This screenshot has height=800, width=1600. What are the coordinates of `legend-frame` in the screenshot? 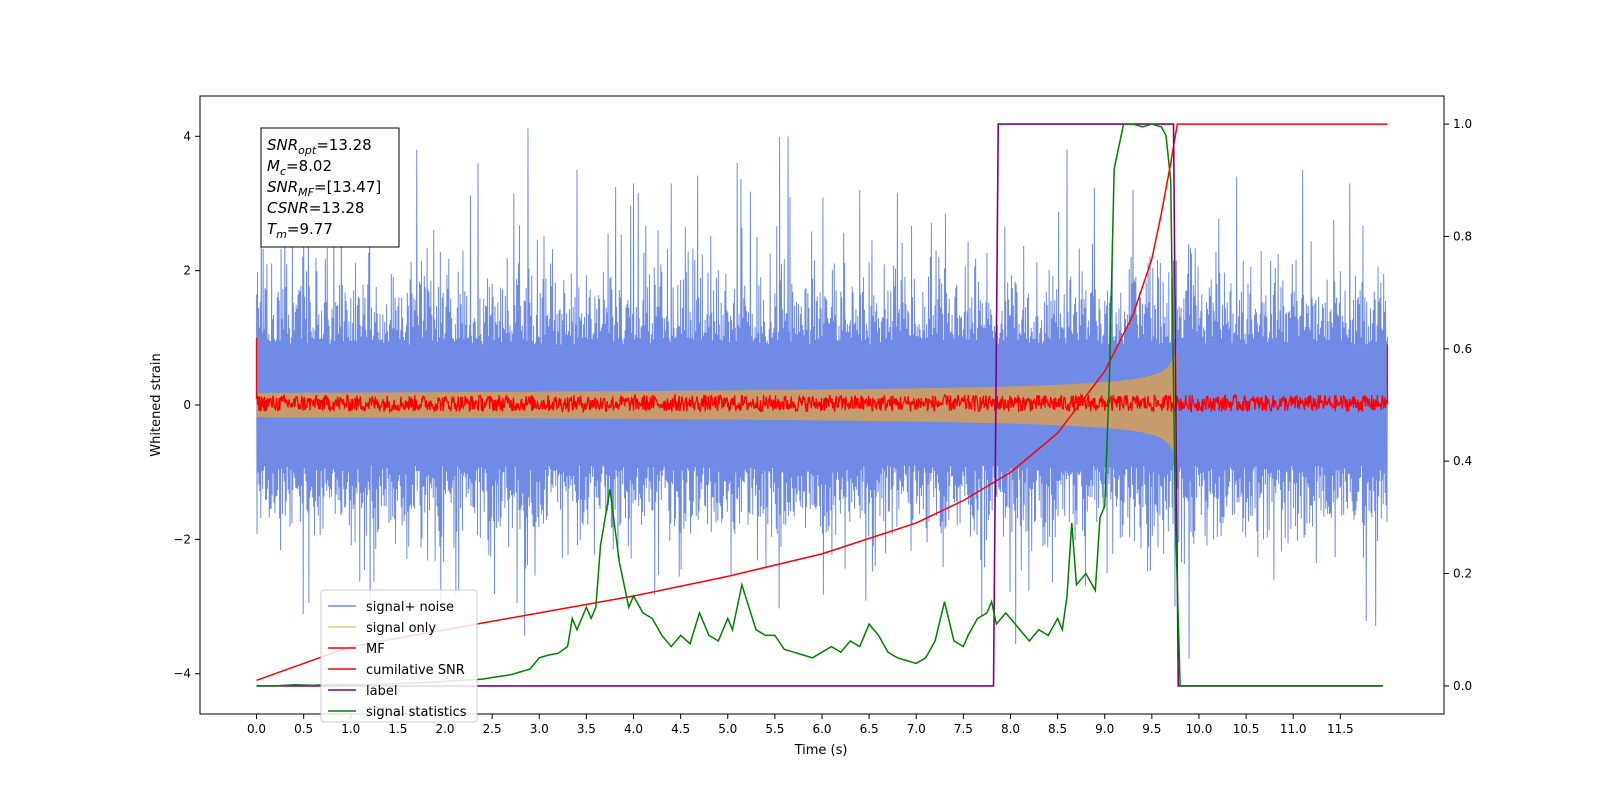 It's located at (399, 656).